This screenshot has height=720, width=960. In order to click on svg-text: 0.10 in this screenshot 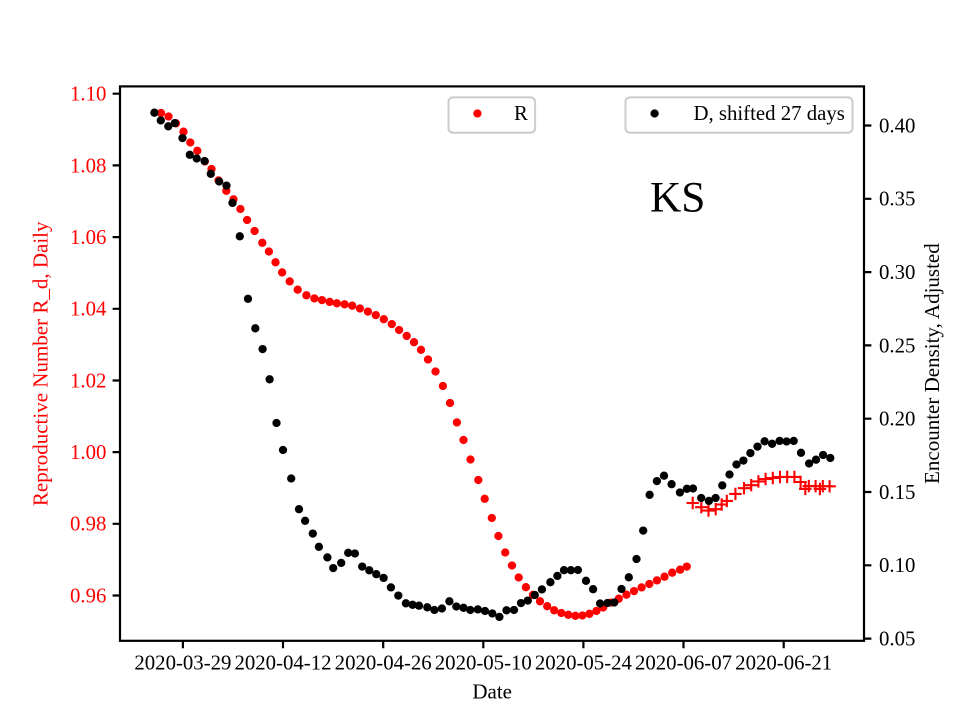, I will do `click(897, 565)`.